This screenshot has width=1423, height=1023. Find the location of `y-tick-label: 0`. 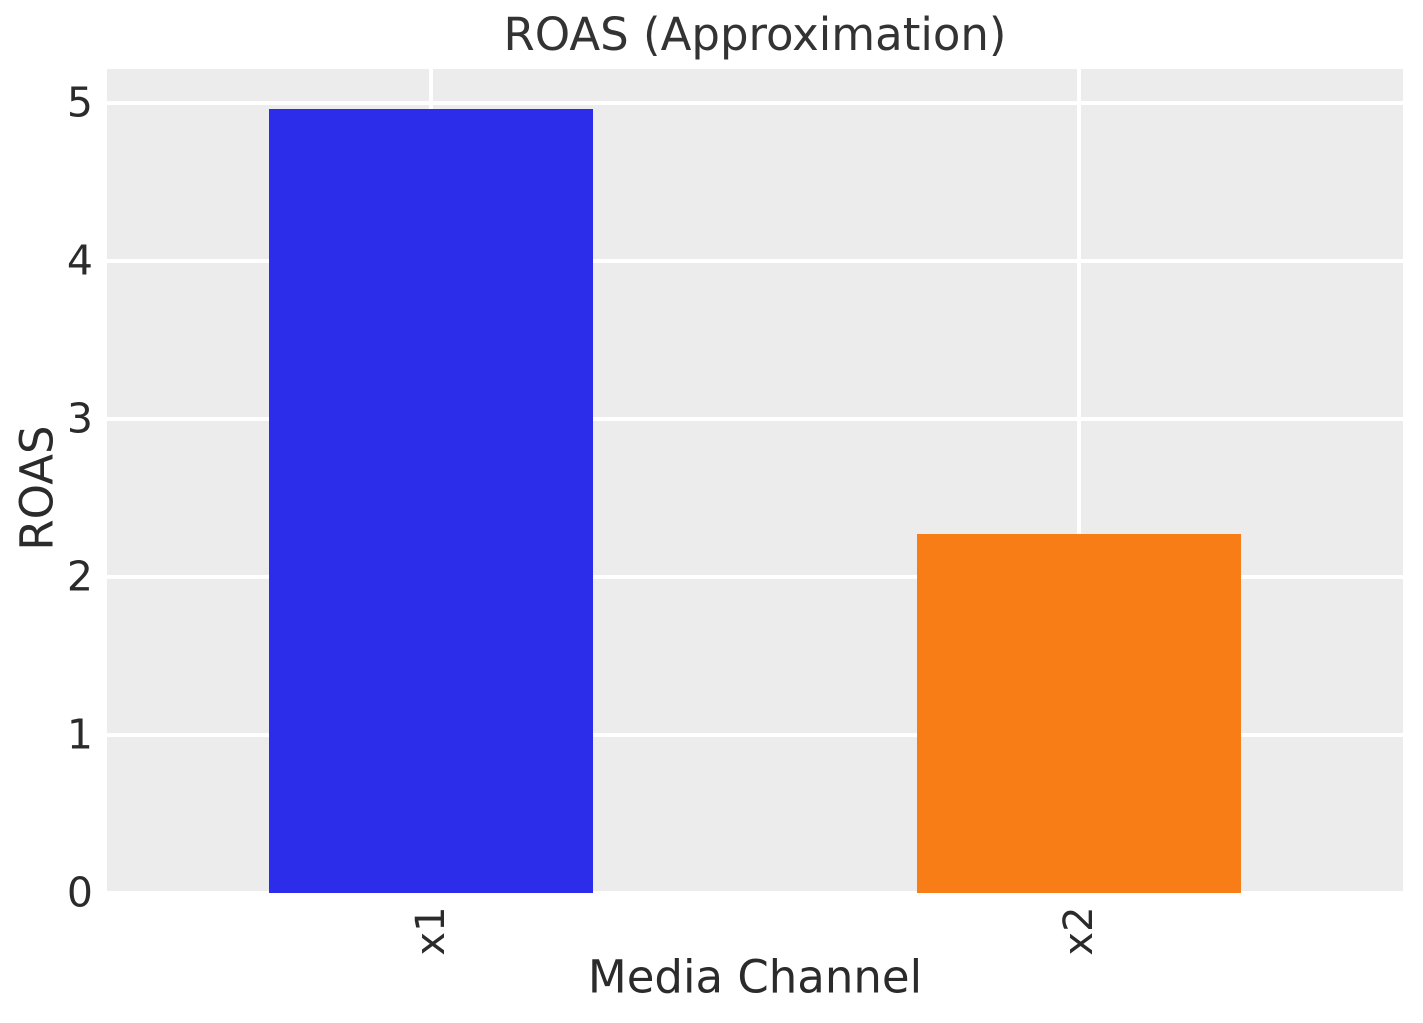

y-tick-label: 0 is located at coordinates (79, 892).